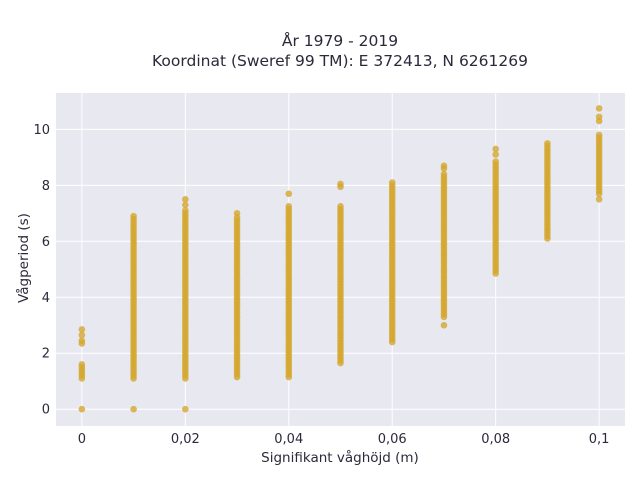 The width and height of the screenshot is (640, 480). What do you see at coordinates (46, 186) in the screenshot?
I see `y-tick-label: 8` at bounding box center [46, 186].